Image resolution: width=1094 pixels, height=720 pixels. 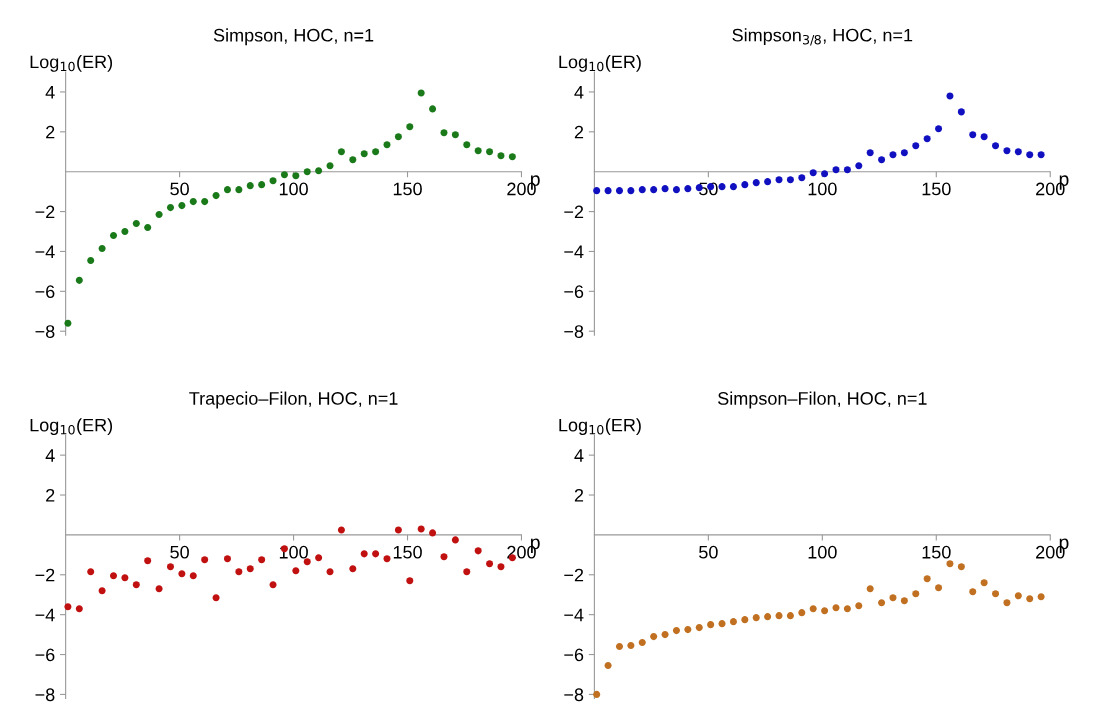 What do you see at coordinates (822, 37) in the screenshot?
I see `chart-title: Simpson$_{3/8}$, HOC, n=1` at bounding box center [822, 37].